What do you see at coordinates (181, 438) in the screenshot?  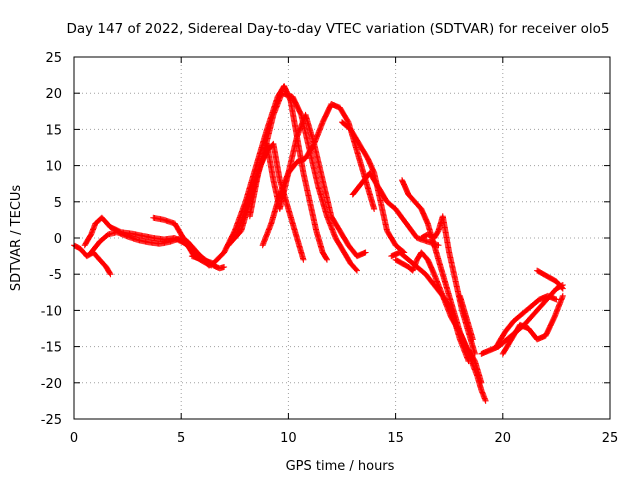 I see `x-tick-label-1: 5` at bounding box center [181, 438].